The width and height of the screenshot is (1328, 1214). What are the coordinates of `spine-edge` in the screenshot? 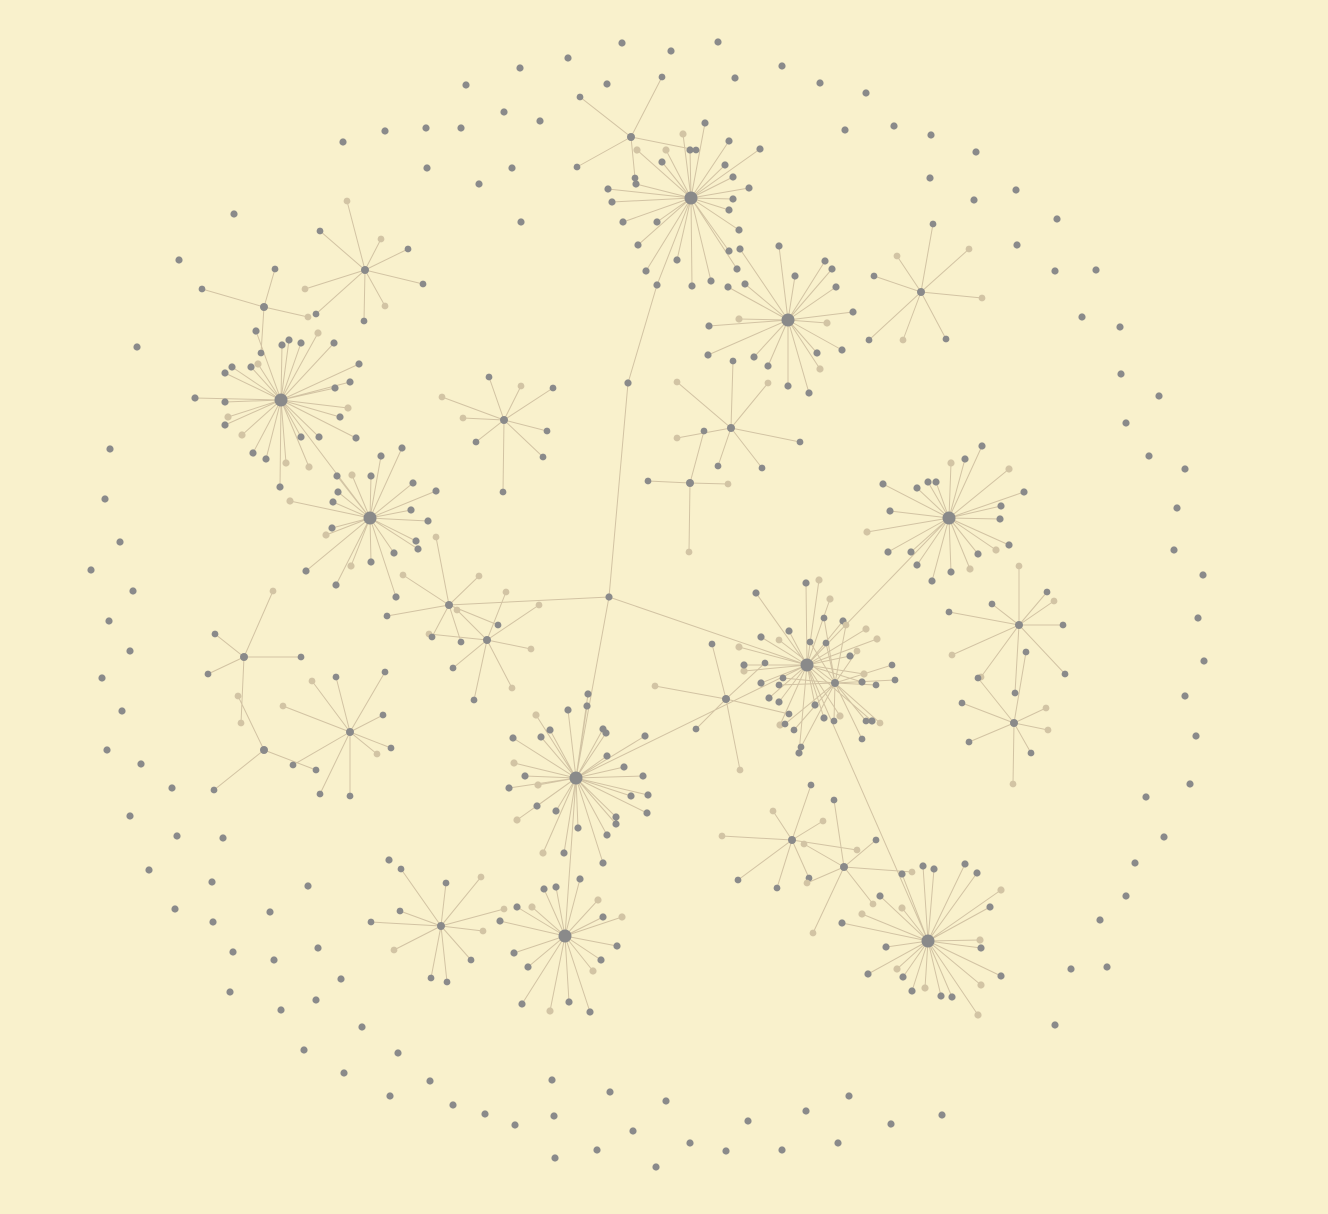 It's located at (708, 631).